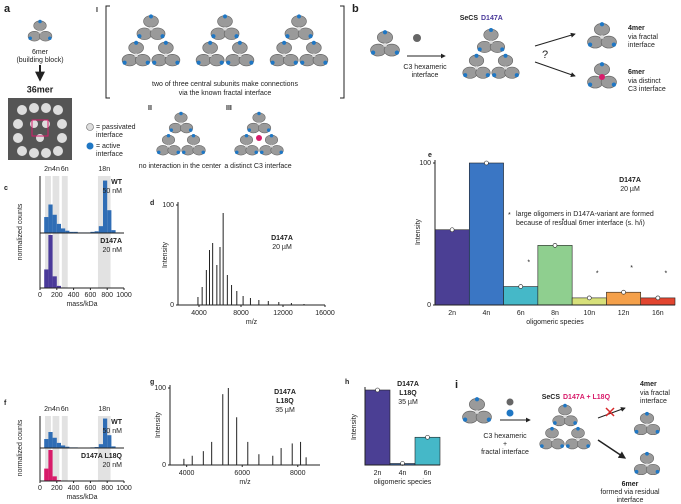  Describe the element at coordinates (180, 166) in the screenshot. I see `caption: no interaction in the center` at that location.